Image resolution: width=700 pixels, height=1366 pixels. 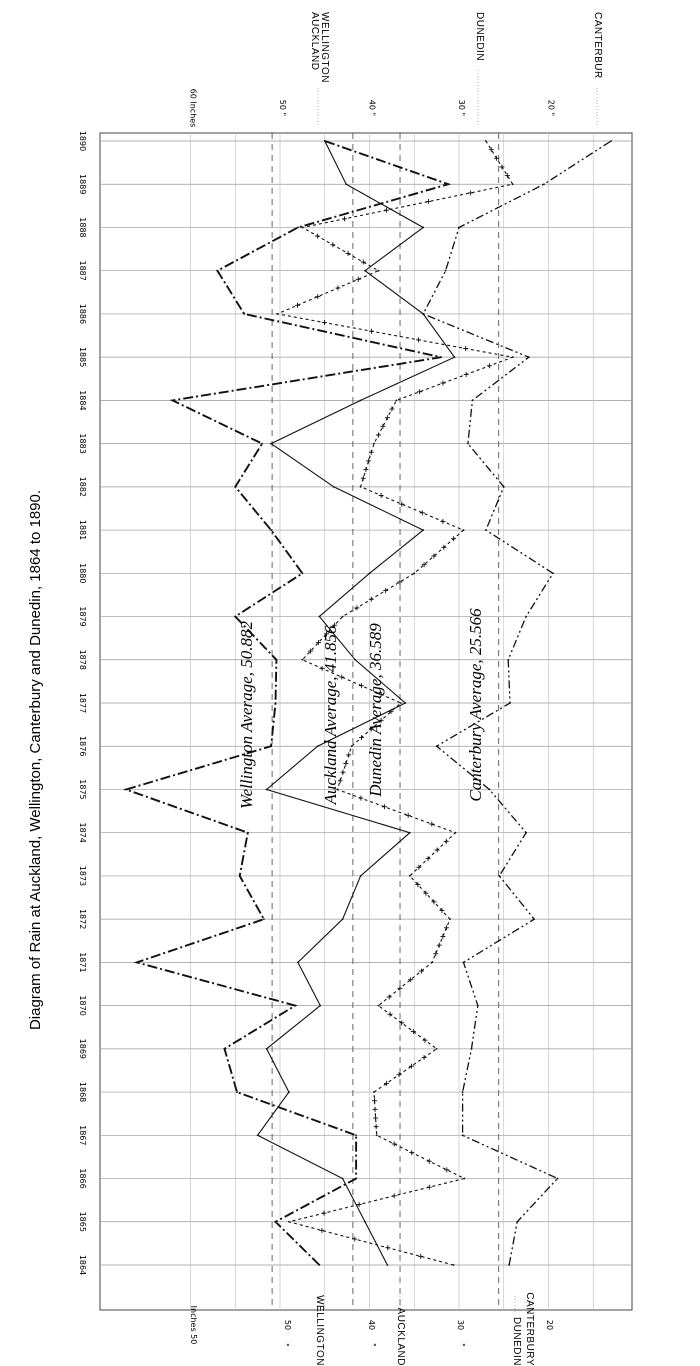 What do you see at coordinates (82, 1005) in the screenshot?
I see `year-tick-label: 1870` at bounding box center [82, 1005].